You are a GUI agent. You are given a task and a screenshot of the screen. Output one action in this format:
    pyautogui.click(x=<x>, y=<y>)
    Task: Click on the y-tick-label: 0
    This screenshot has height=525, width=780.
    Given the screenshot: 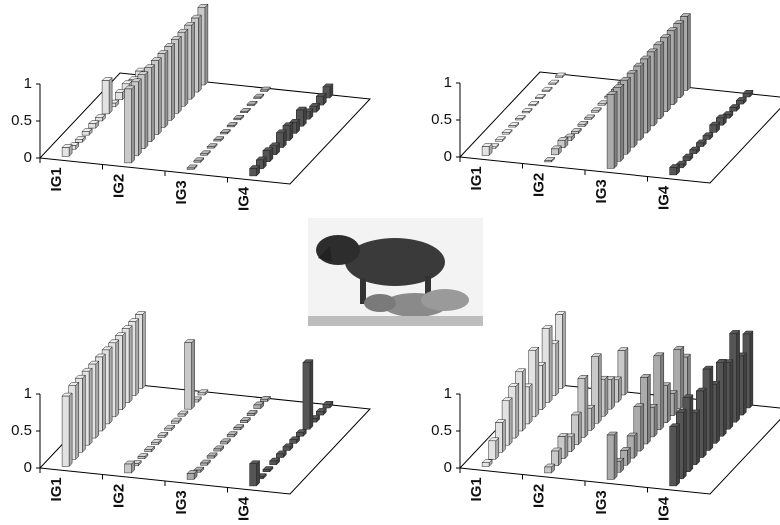 What is the action you would take?
    pyautogui.click(x=448, y=467)
    